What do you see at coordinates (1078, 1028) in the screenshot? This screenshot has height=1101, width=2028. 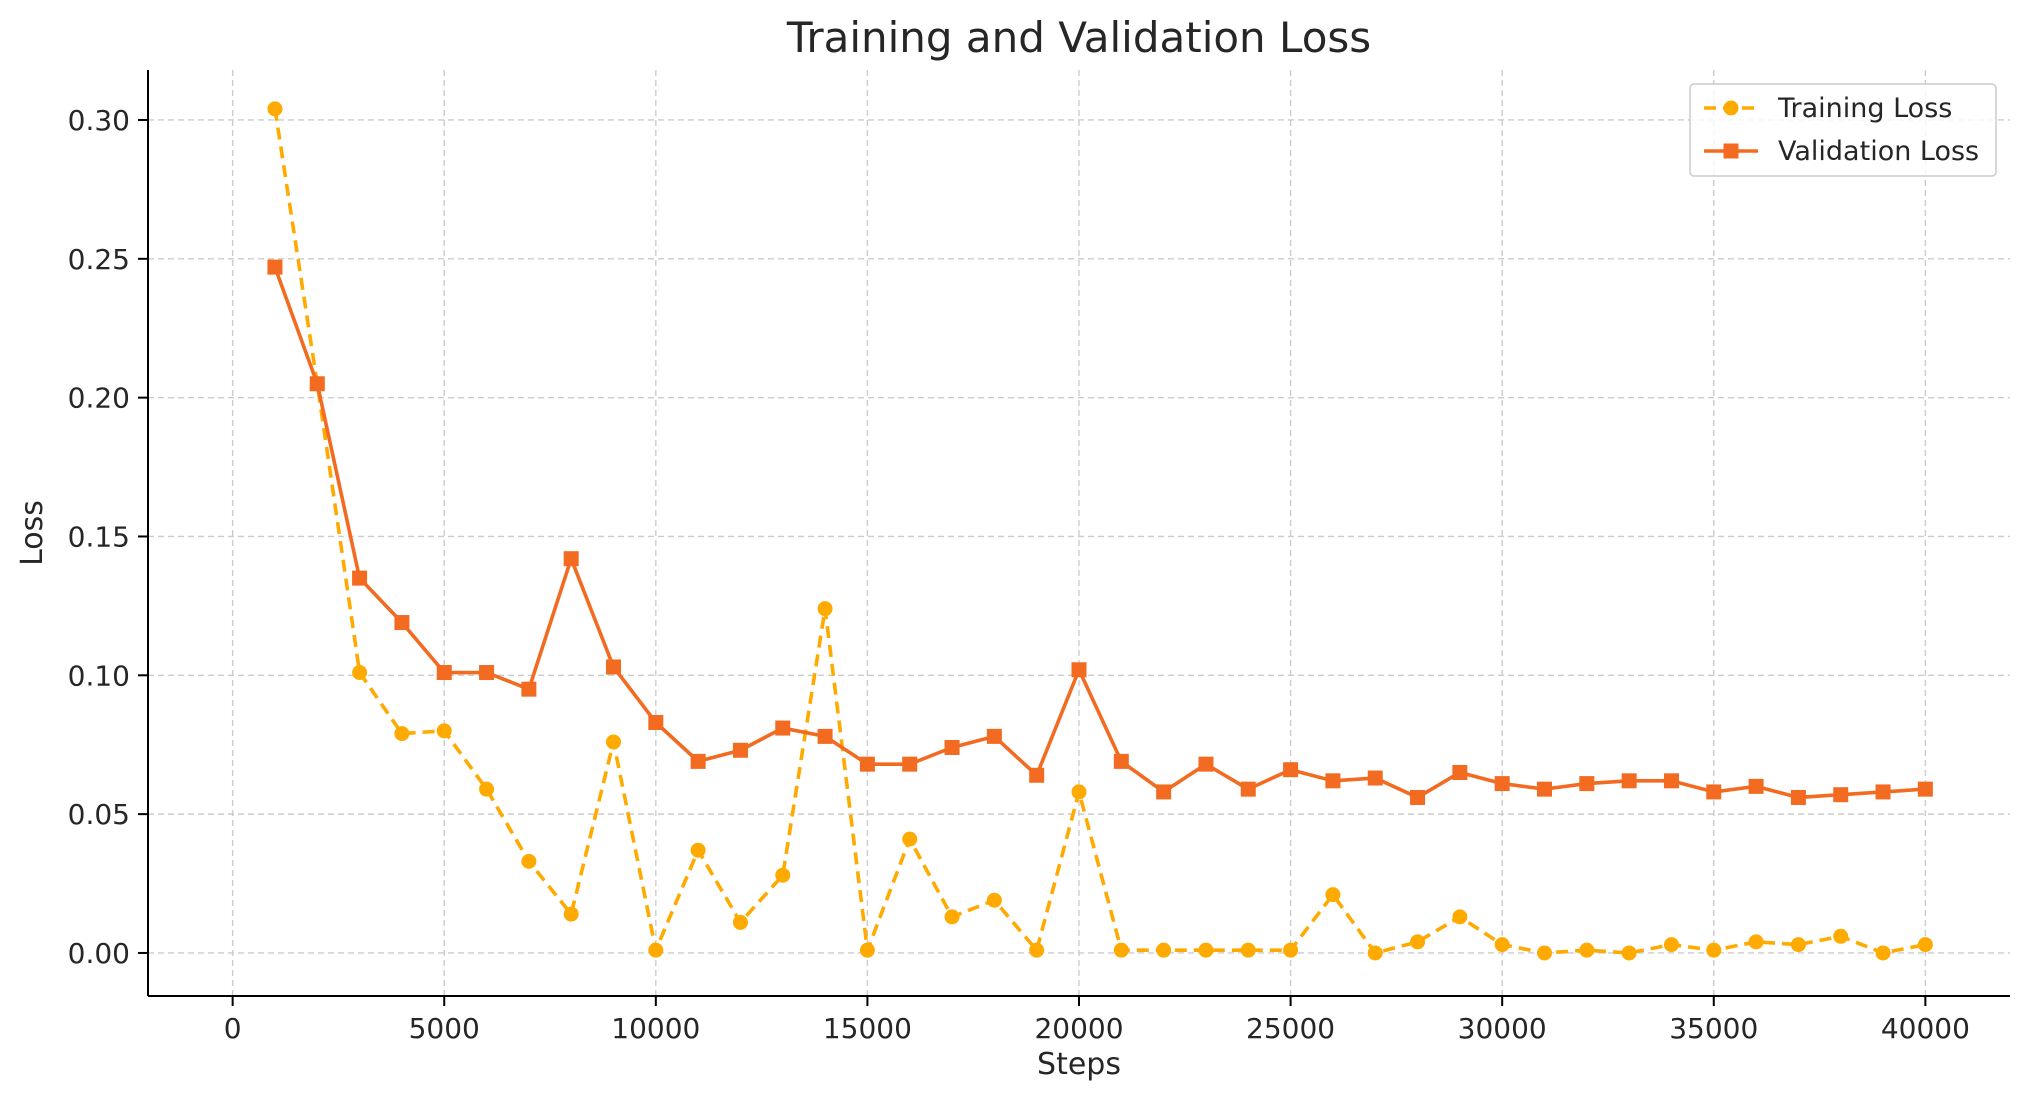 I see `x-tick-label: 20000` at bounding box center [1078, 1028].